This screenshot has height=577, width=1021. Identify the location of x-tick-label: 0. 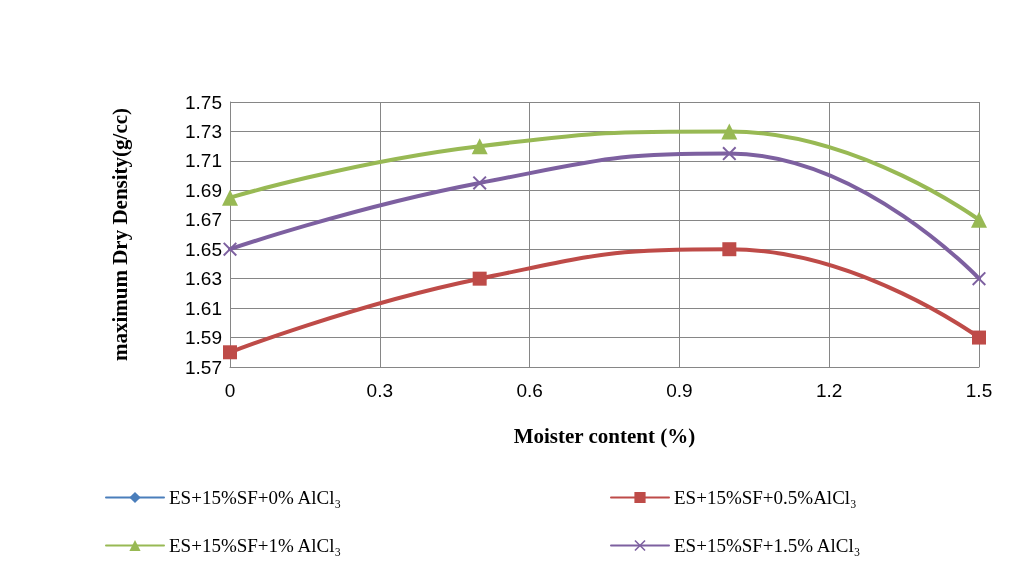
(230, 390).